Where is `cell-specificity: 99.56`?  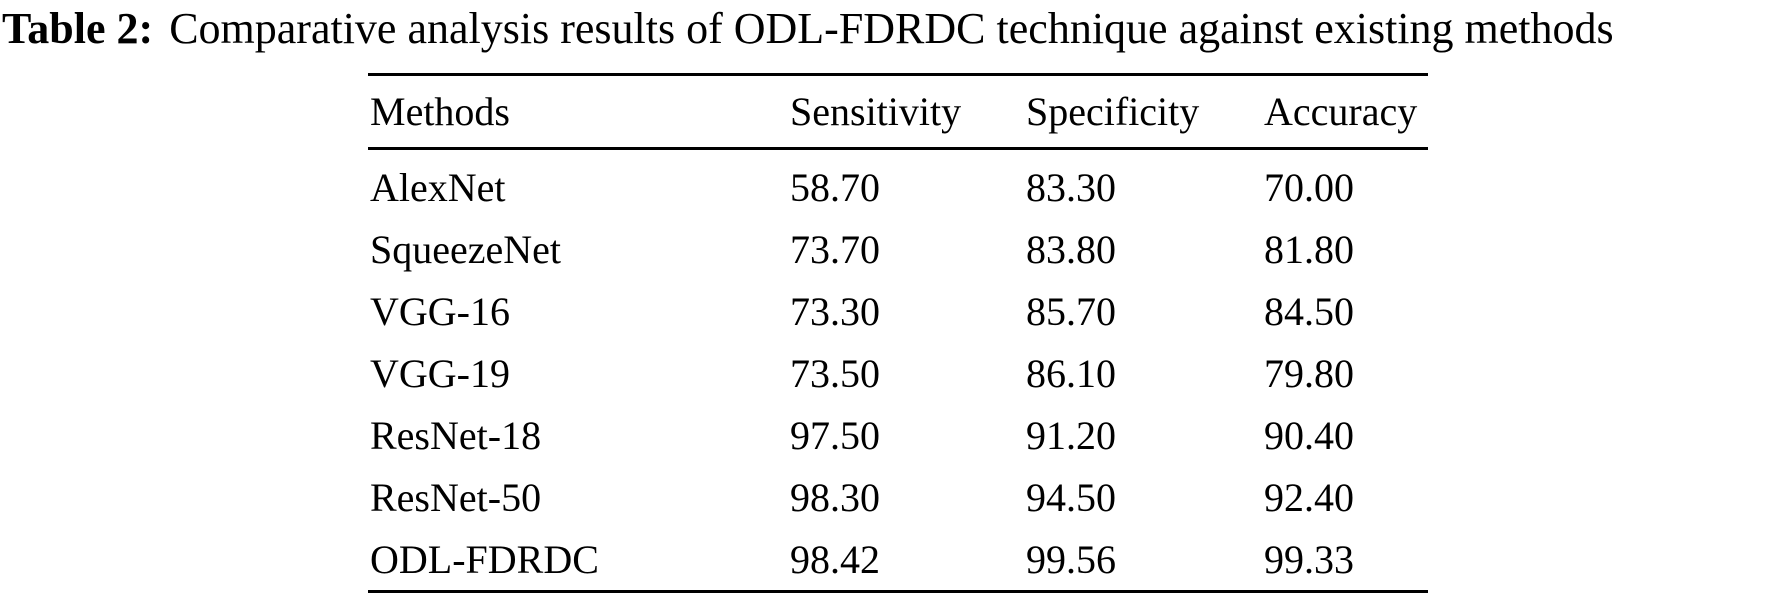 cell-specificity: 99.56 is located at coordinates (1071, 559).